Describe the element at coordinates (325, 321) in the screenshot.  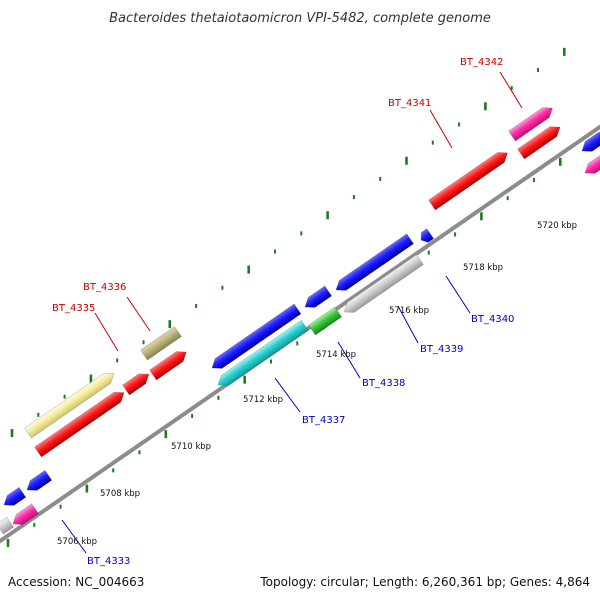
I see `gene-bar-bt4338-green` at that location.